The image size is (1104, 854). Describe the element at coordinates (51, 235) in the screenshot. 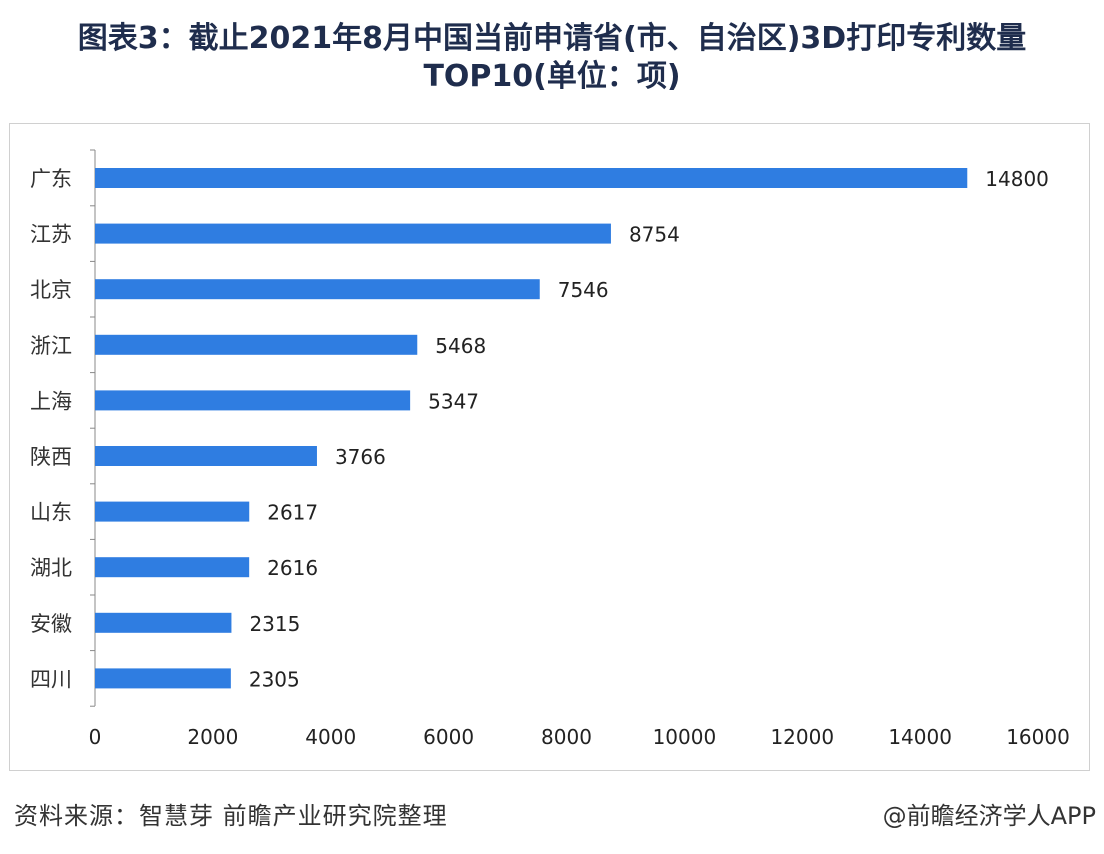

I see `category-label: 江苏` at that location.